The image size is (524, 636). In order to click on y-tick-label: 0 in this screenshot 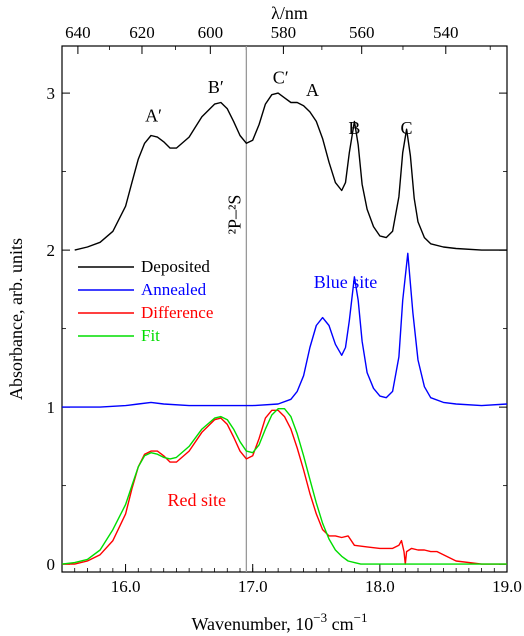, I will do `click(51, 564)`.